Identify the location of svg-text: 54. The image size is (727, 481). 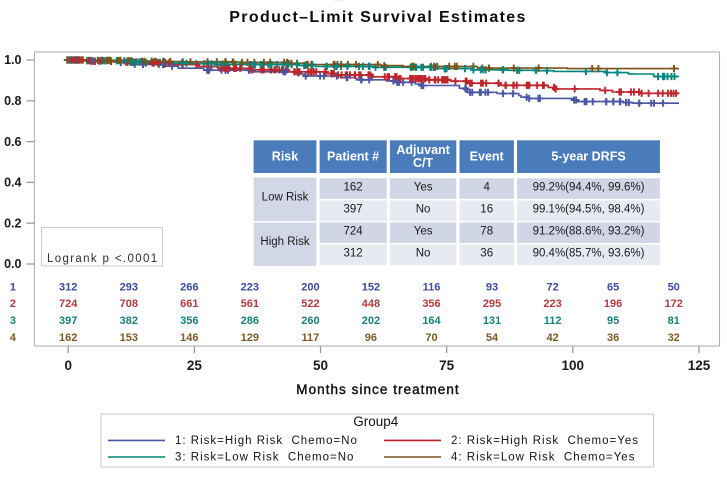
(492, 338).